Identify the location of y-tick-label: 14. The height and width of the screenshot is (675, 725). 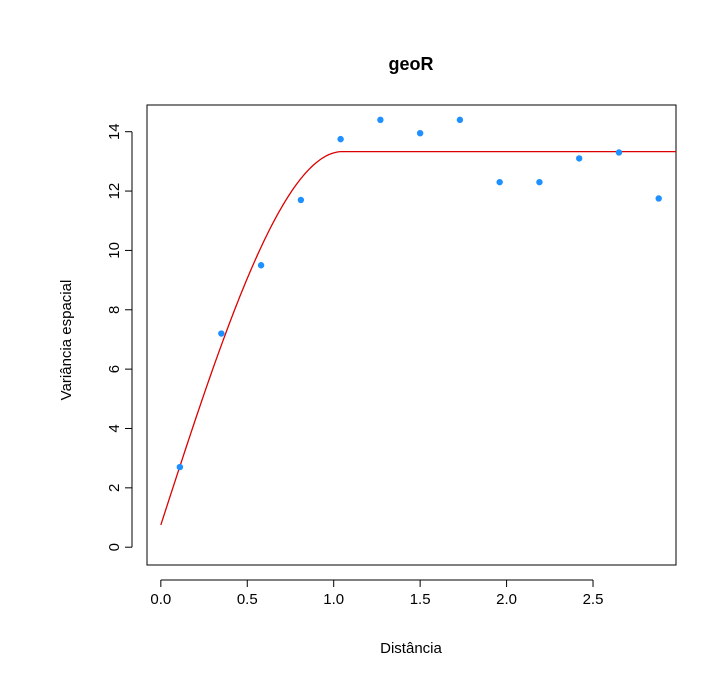
(114, 131).